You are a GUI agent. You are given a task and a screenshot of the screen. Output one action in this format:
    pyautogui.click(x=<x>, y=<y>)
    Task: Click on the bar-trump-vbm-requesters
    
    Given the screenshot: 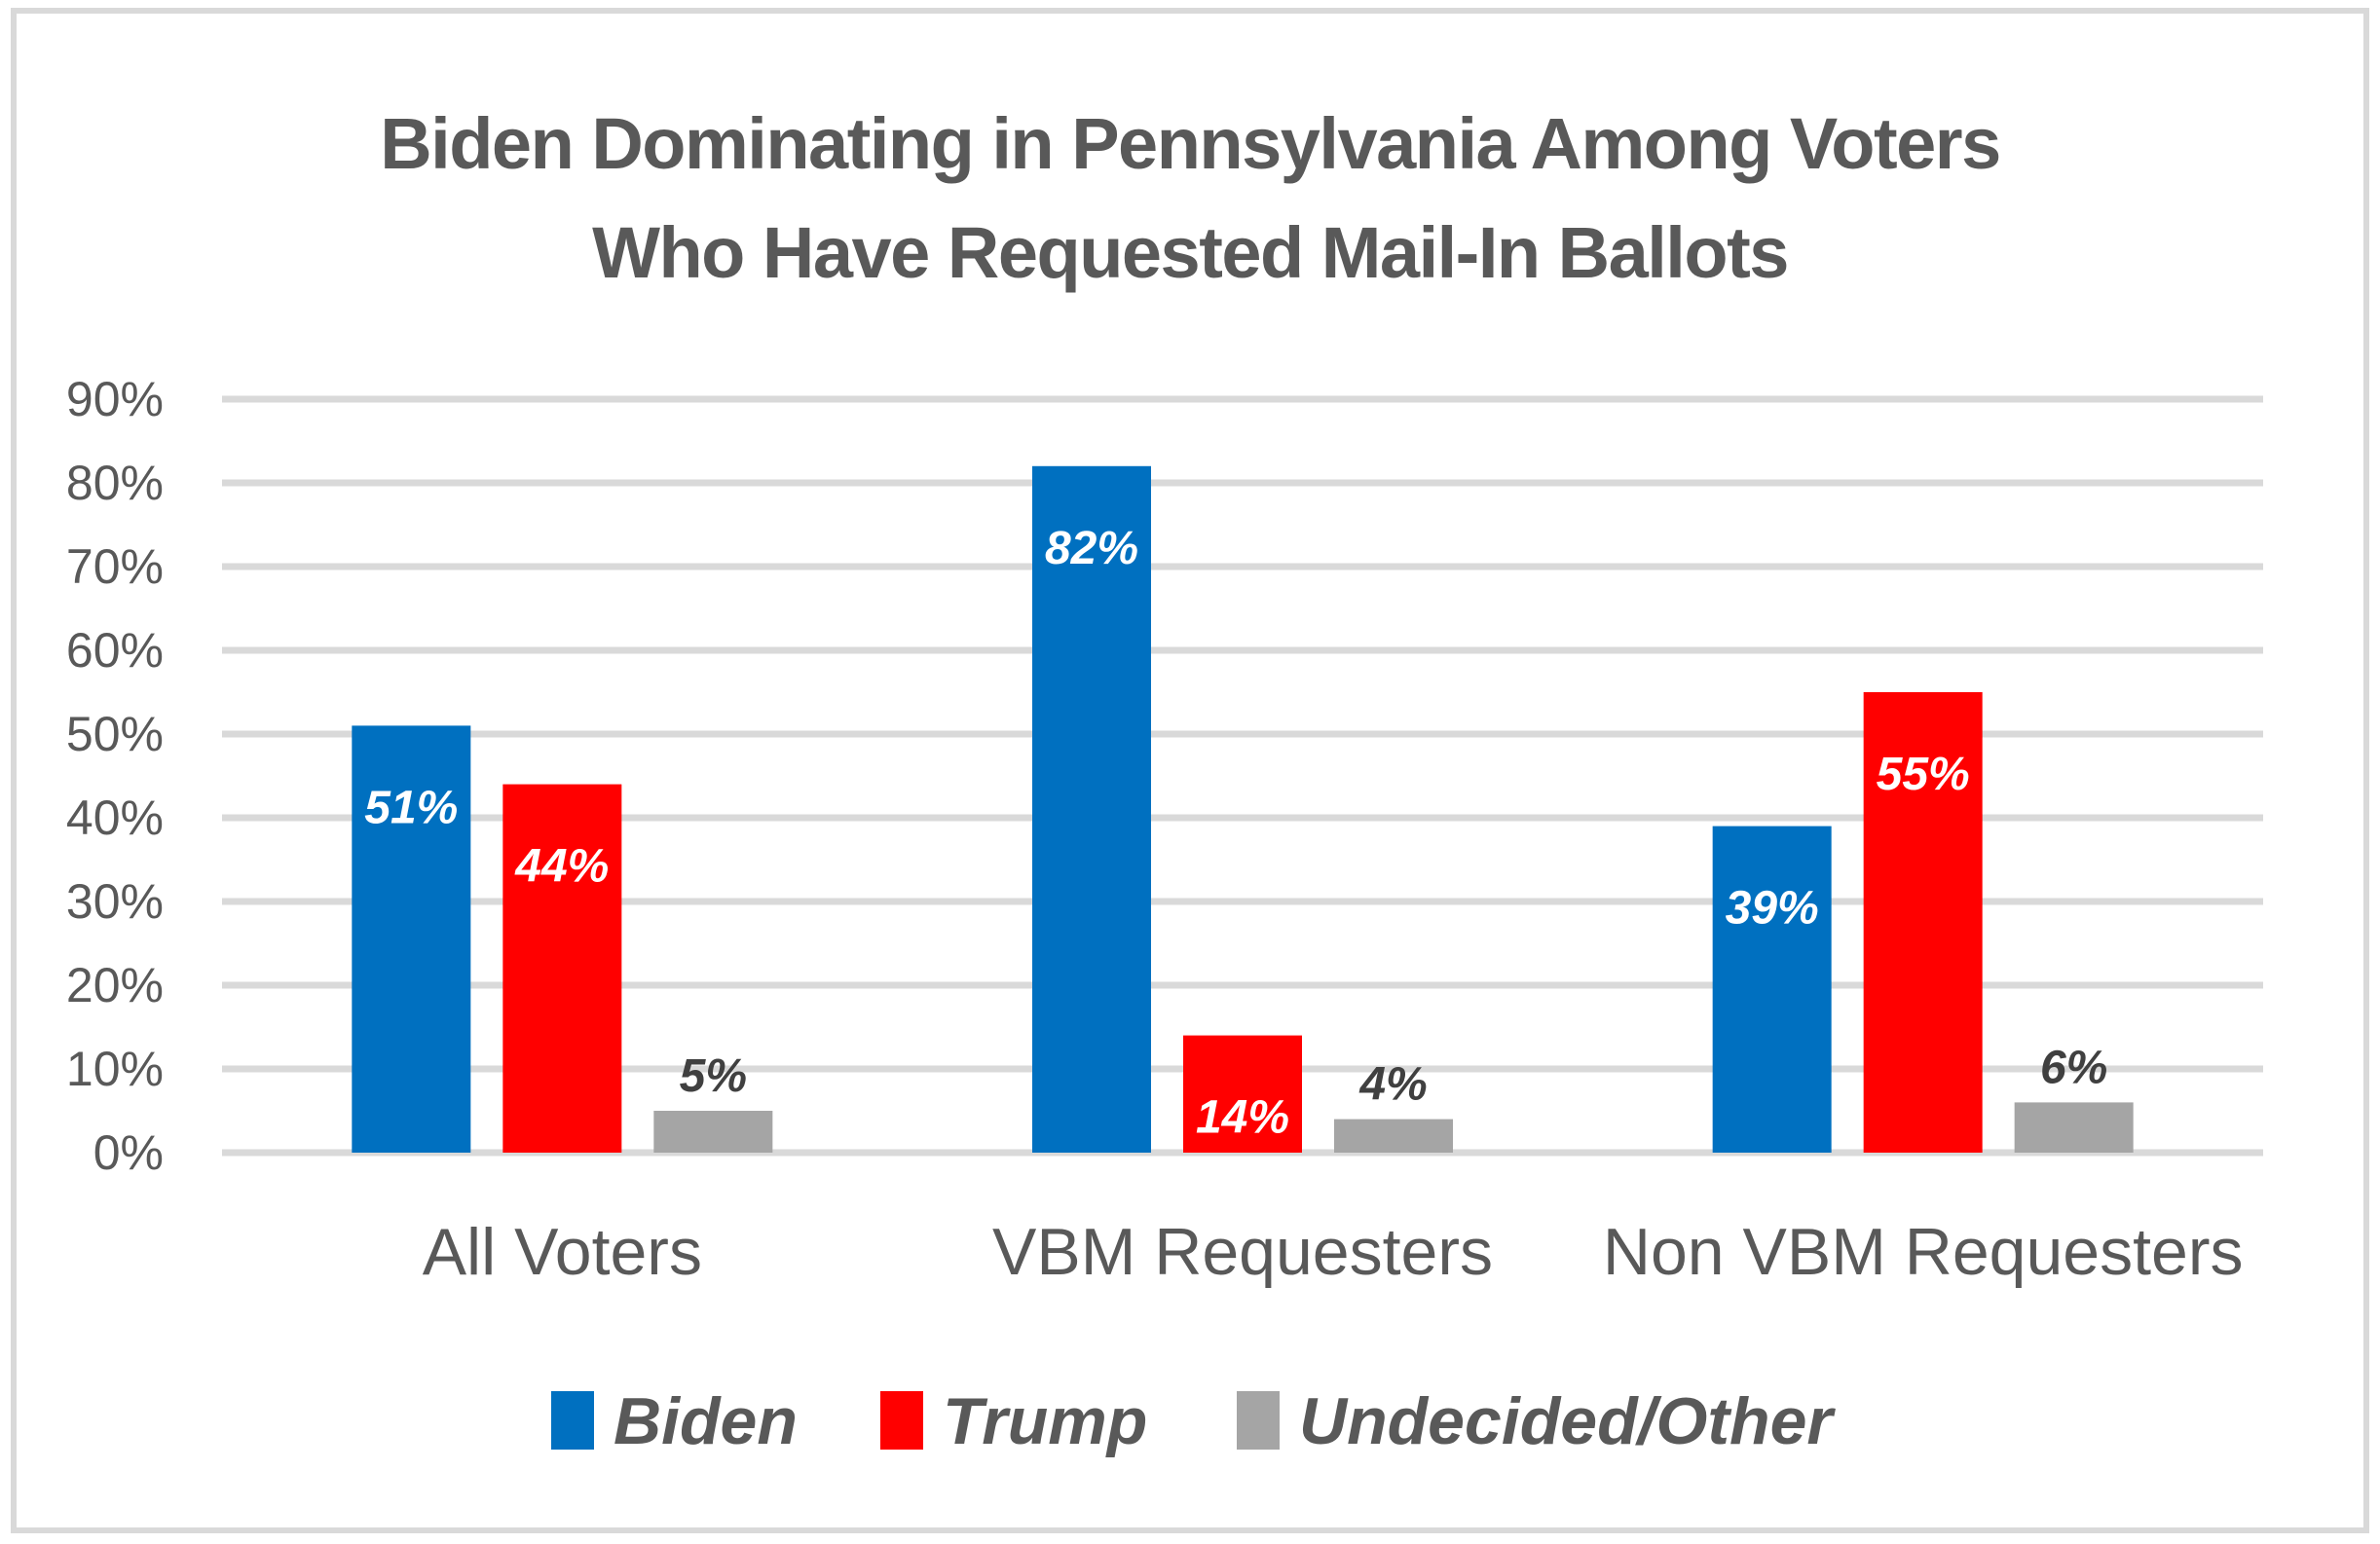 What is the action you would take?
    pyautogui.click(x=1242, y=1094)
    